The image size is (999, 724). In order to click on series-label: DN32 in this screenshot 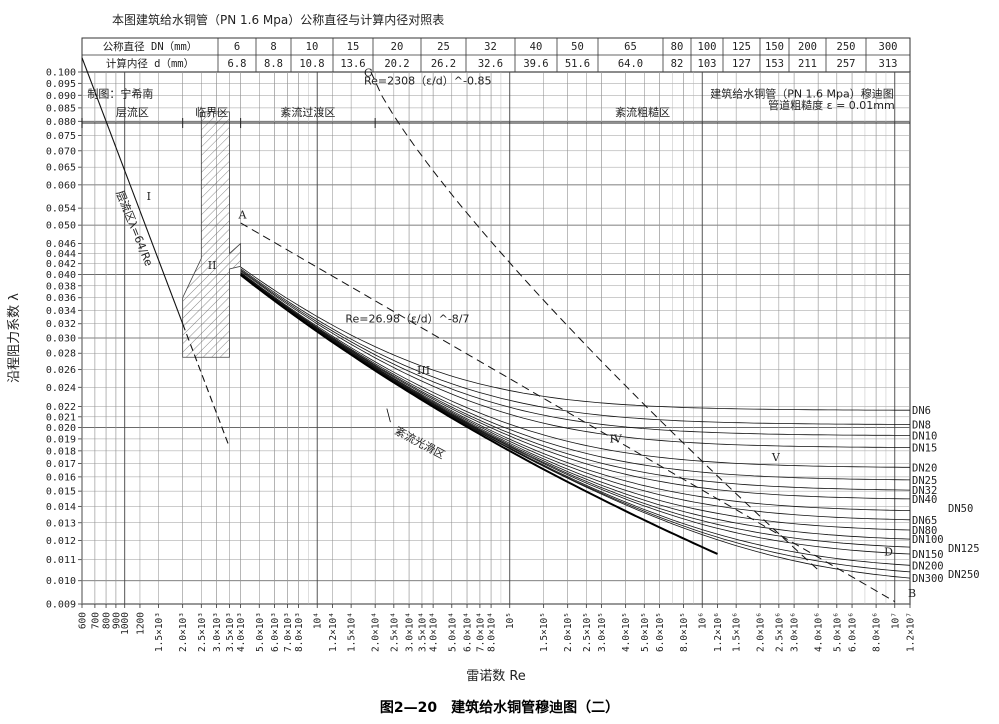, I will do `click(924, 491)`.